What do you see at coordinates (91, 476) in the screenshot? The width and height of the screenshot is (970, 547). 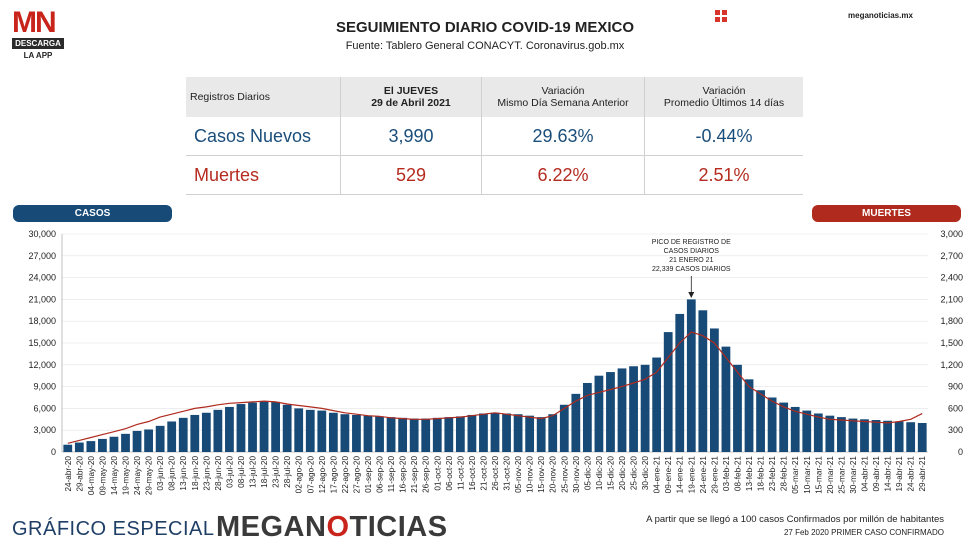 I see `x-tick-label: 04-may-20` at bounding box center [91, 476].